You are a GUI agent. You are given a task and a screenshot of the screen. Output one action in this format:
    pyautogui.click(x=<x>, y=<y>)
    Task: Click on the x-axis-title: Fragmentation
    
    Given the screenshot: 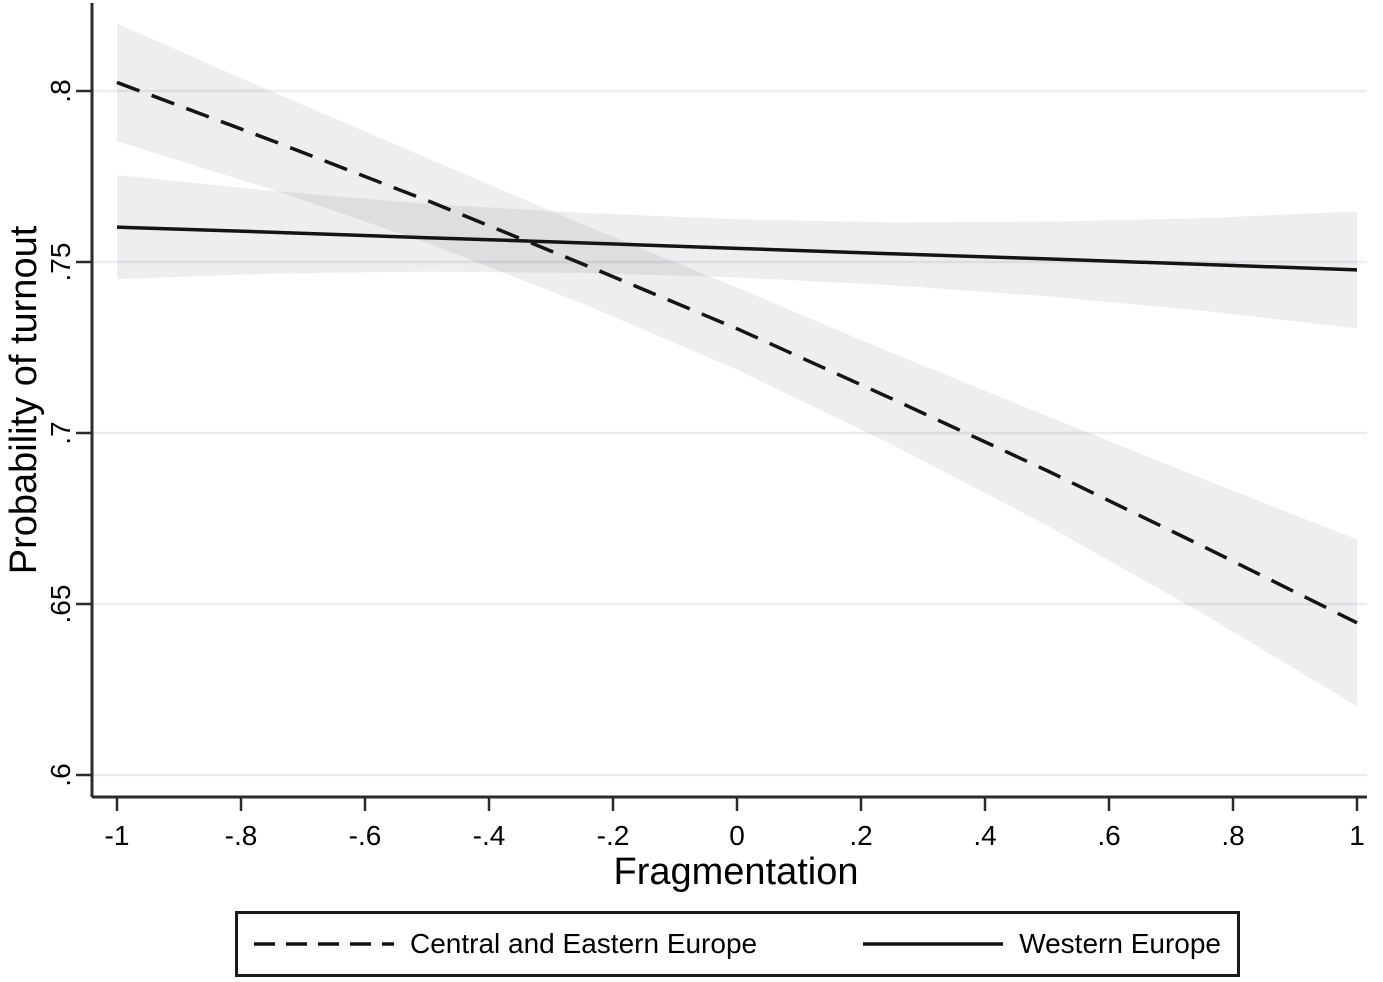 What is the action you would take?
    pyautogui.click(x=735, y=872)
    